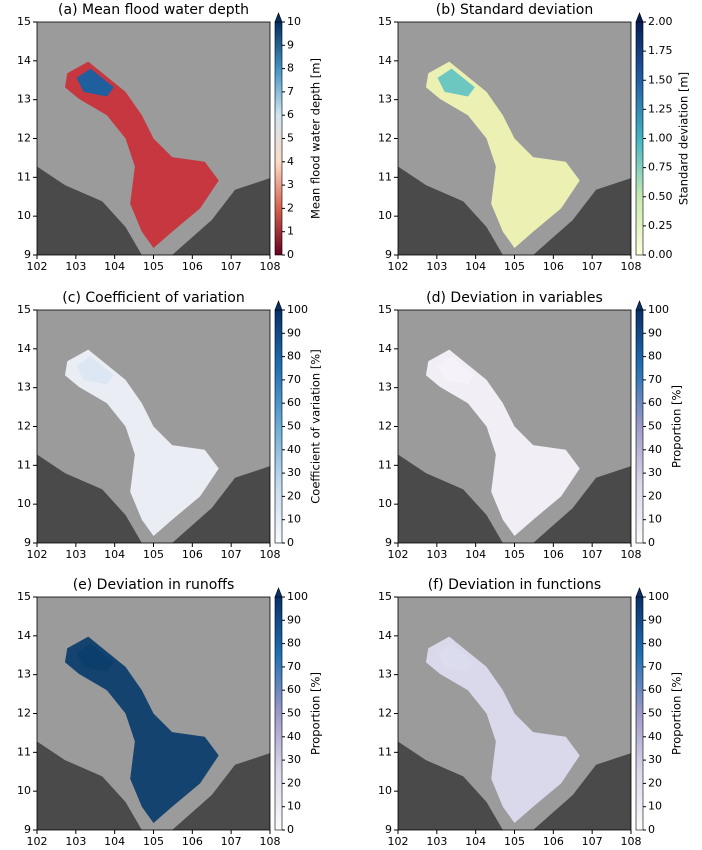 This screenshot has width=702, height=850. What do you see at coordinates (290, 184) in the screenshot?
I see `colorbar-tick-label: 3` at bounding box center [290, 184].